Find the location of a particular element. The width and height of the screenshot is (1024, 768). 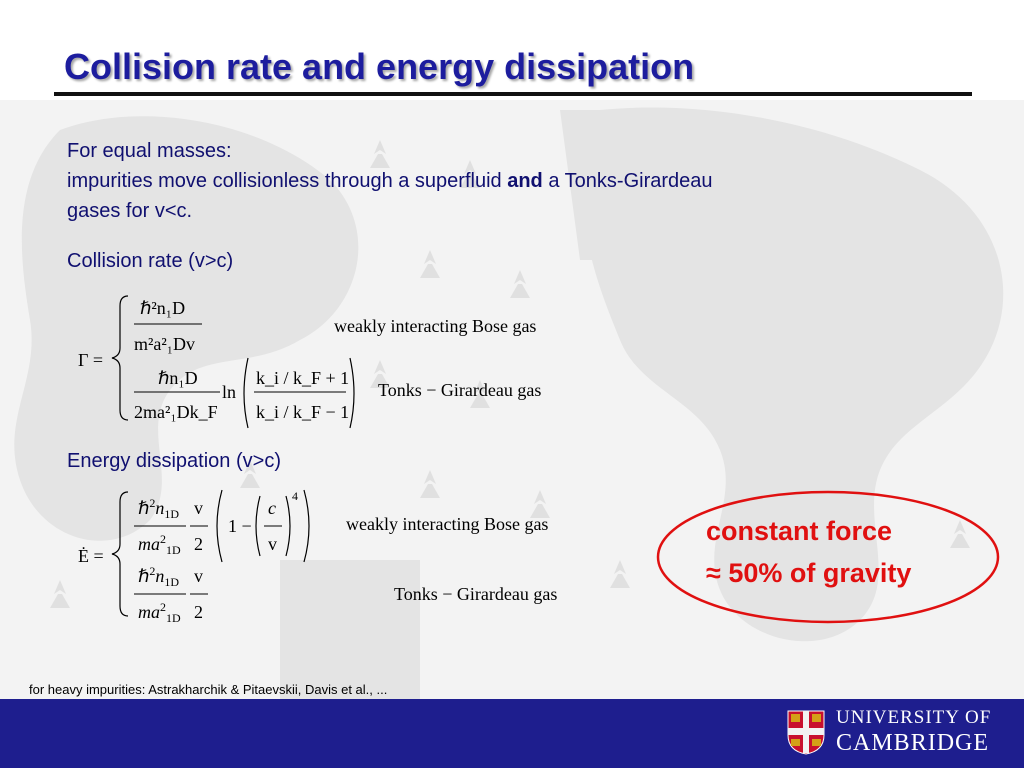

intro-line-1: For equal masses: is located at coordinates (149, 151).